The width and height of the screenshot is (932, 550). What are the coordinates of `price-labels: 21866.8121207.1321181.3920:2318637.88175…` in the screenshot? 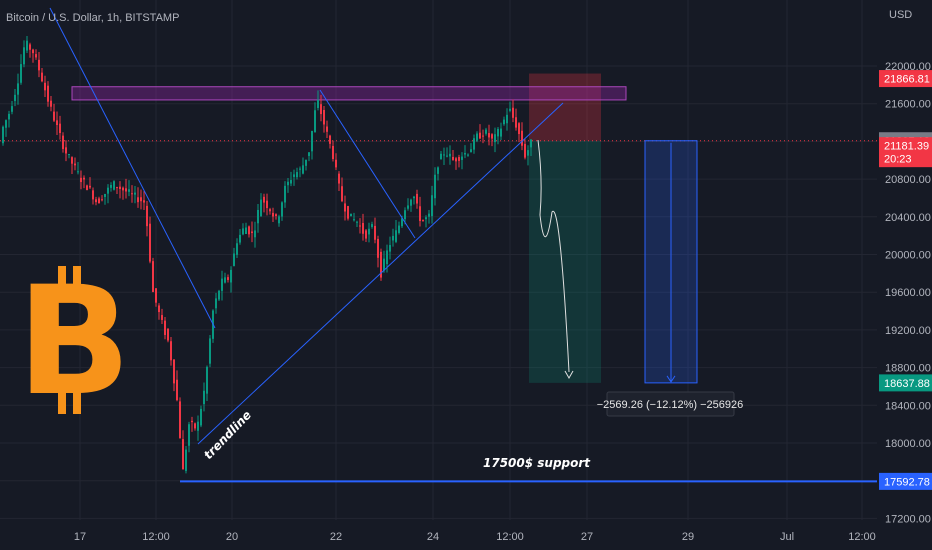 It's located at (905, 280).